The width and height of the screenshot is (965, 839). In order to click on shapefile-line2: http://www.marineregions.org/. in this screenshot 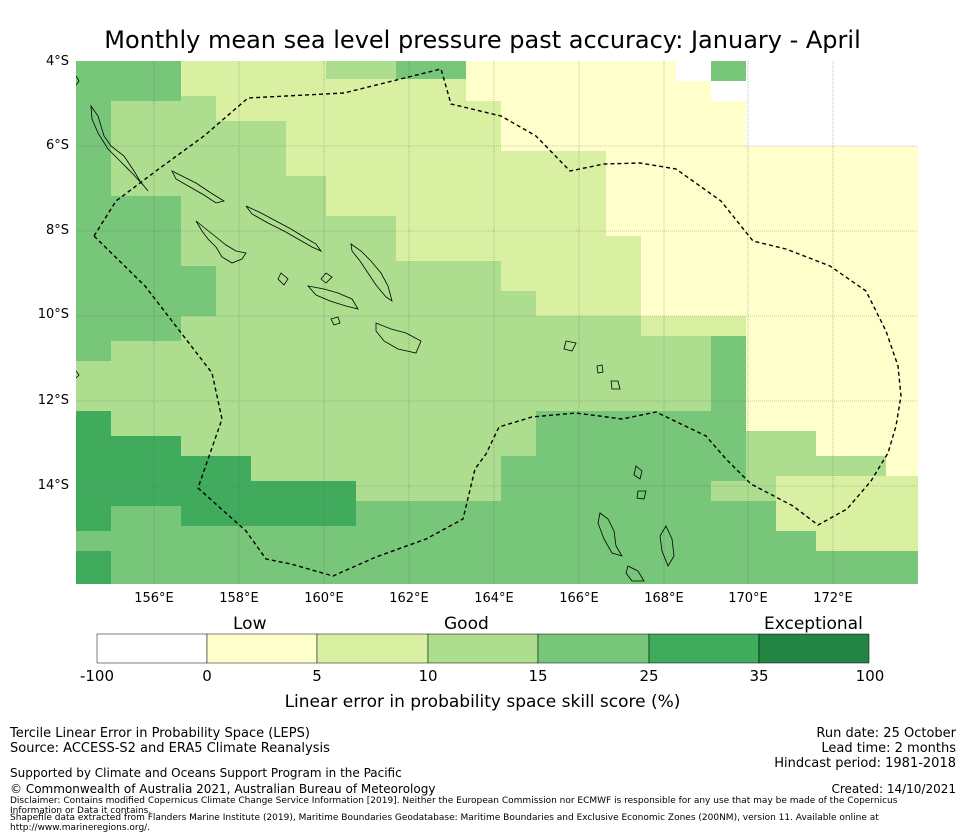, I will do `click(80, 828)`.